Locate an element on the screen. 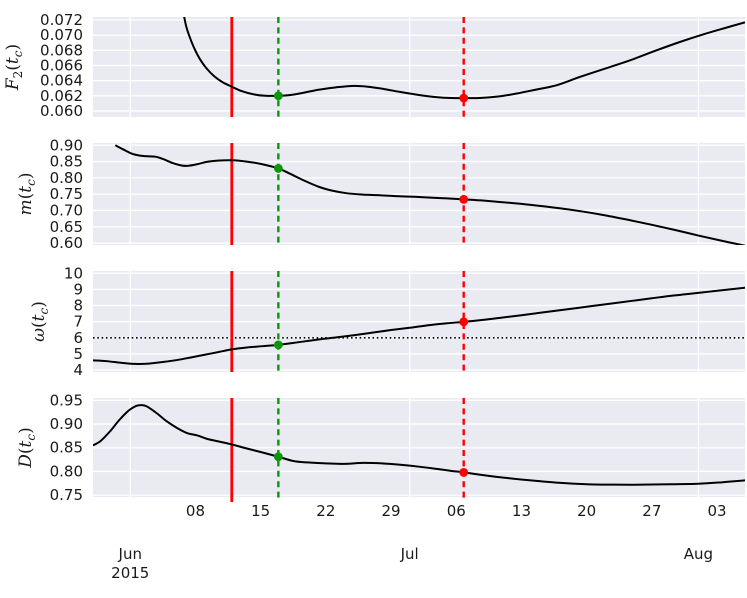  m-green-marker is located at coordinates (278, 168).